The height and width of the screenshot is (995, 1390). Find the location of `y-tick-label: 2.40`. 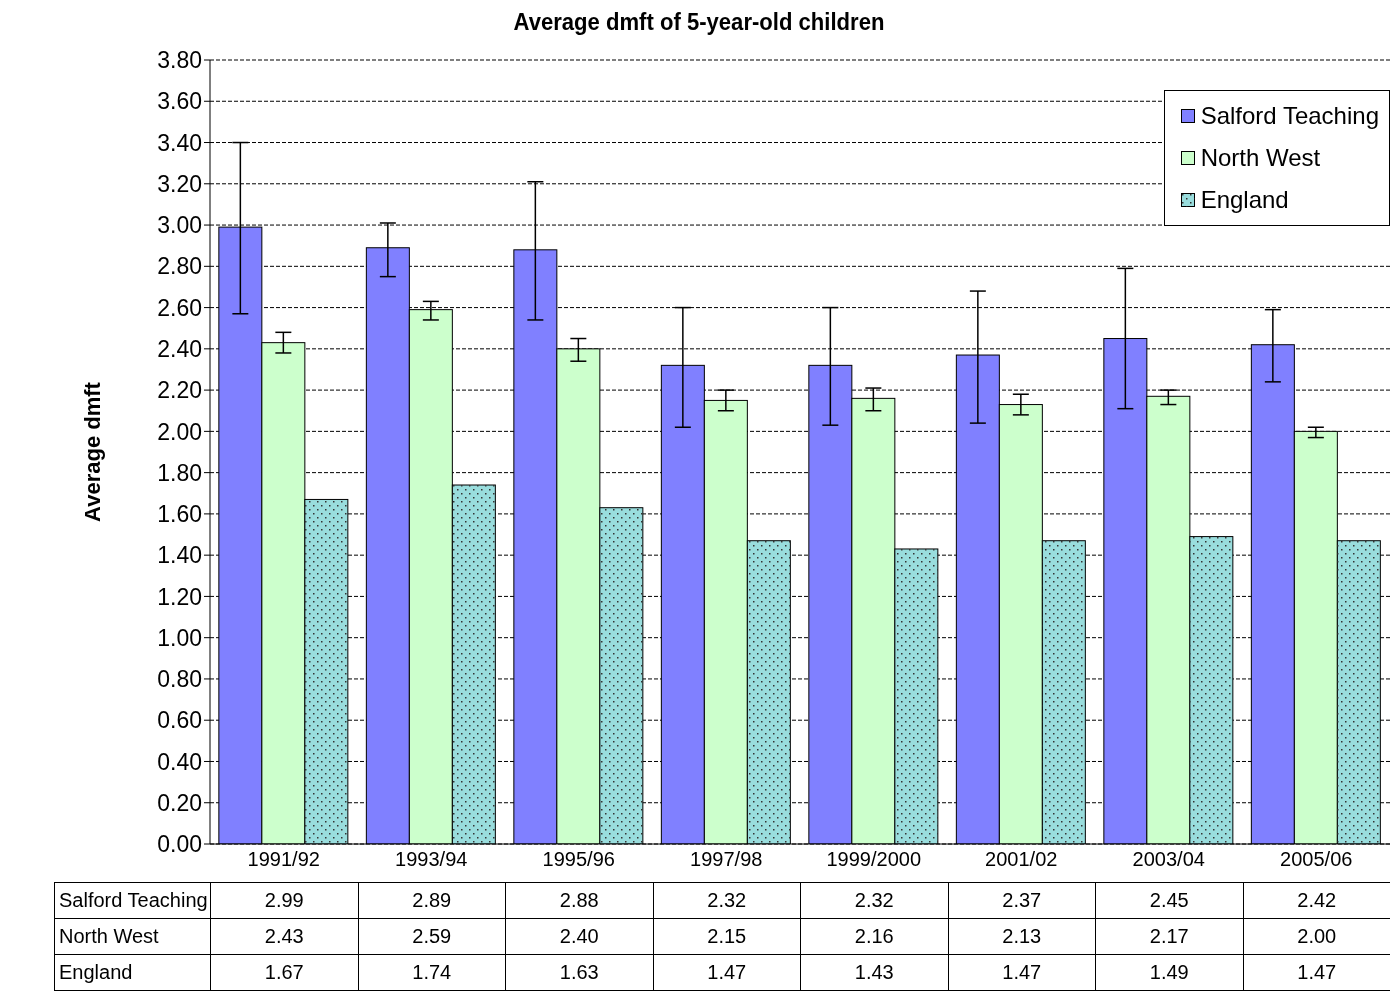

y-tick-label: 2.40 is located at coordinates (179, 349).